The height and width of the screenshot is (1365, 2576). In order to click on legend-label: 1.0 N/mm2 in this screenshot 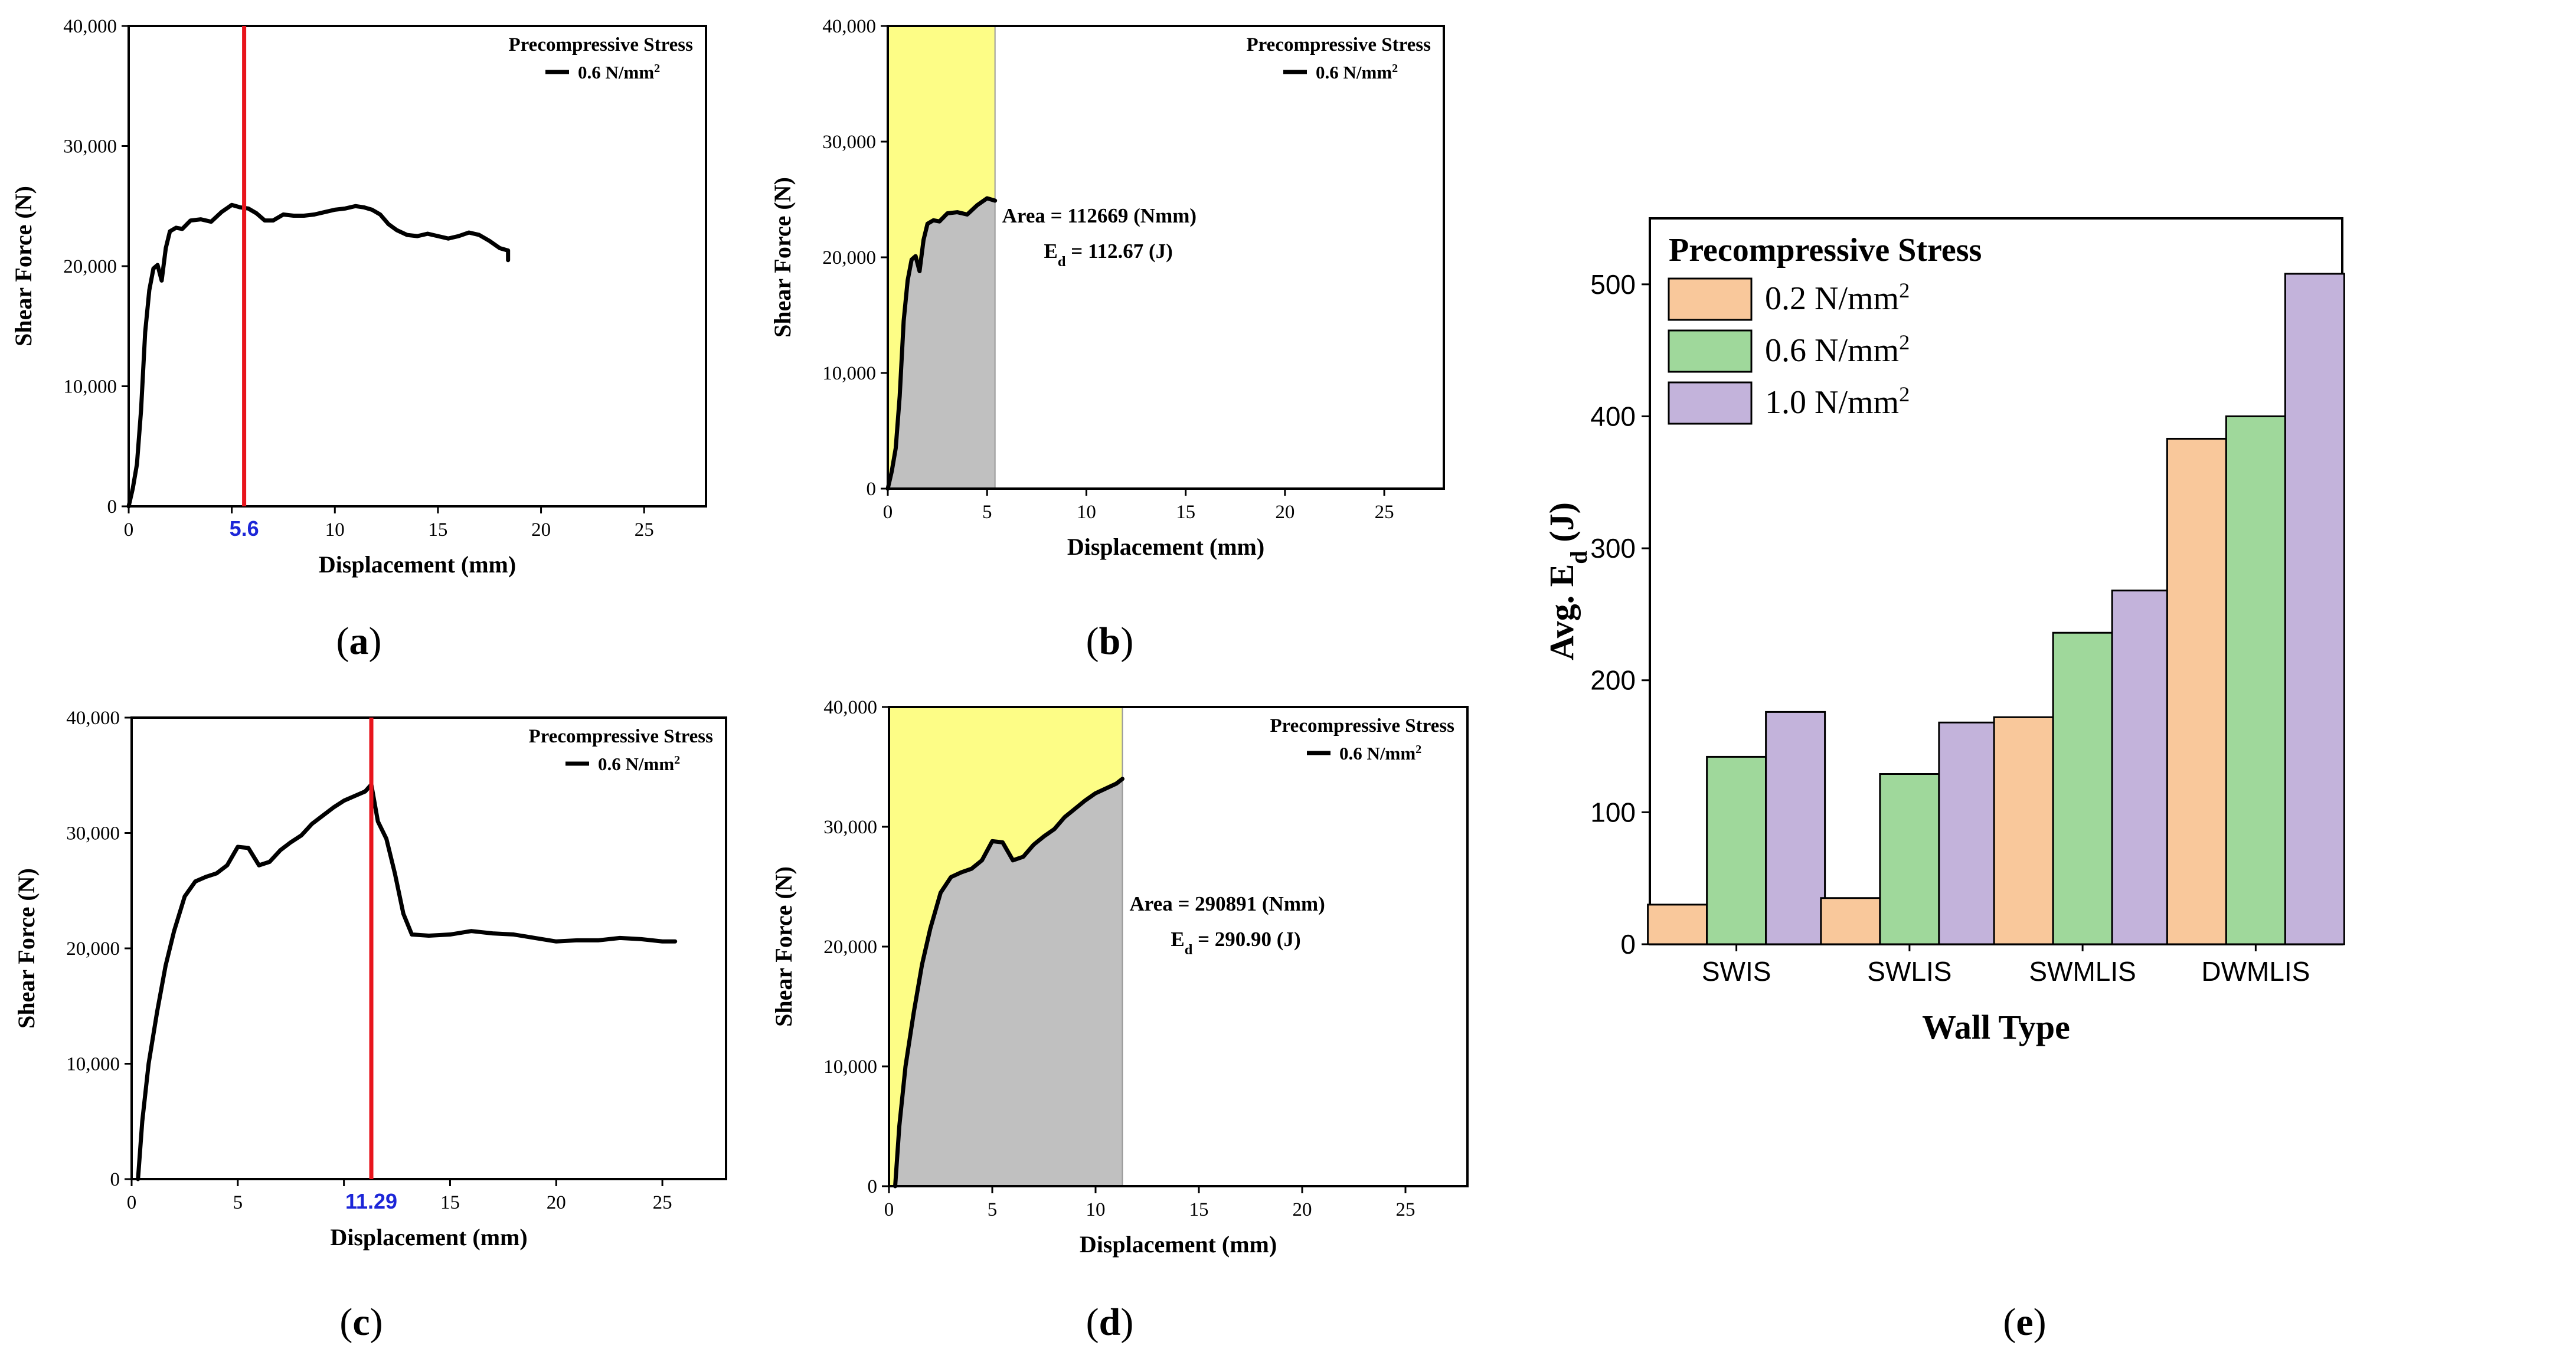, I will do `click(1837, 401)`.